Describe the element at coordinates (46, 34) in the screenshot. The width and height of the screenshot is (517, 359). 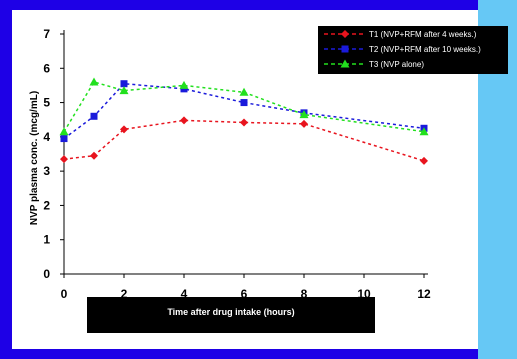
I see `y-tick-label: 7` at that location.